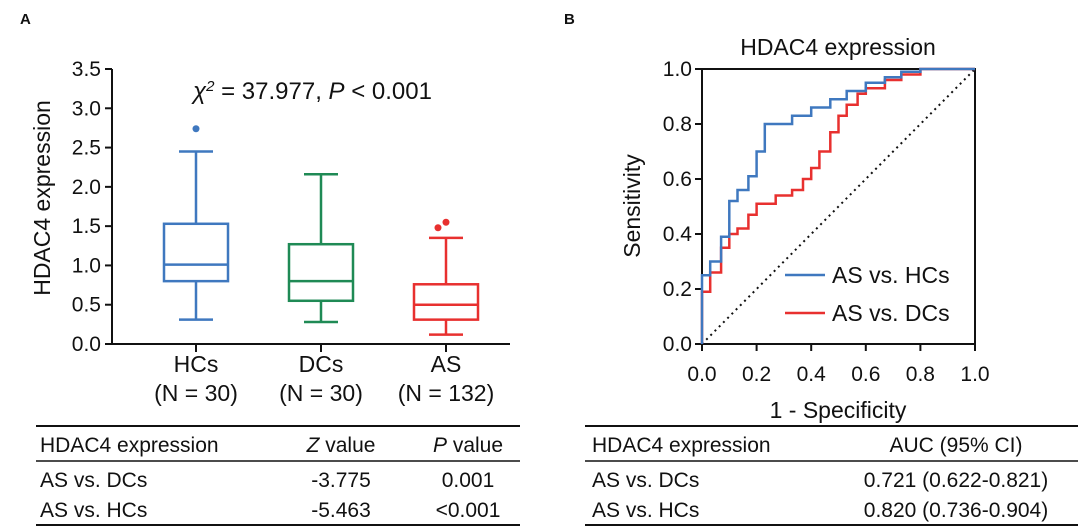 Image resolution: width=1084 pixels, height=528 pixels. What do you see at coordinates (347, 445) in the screenshot?
I see `table-a-header-z-rest: value` at bounding box center [347, 445].